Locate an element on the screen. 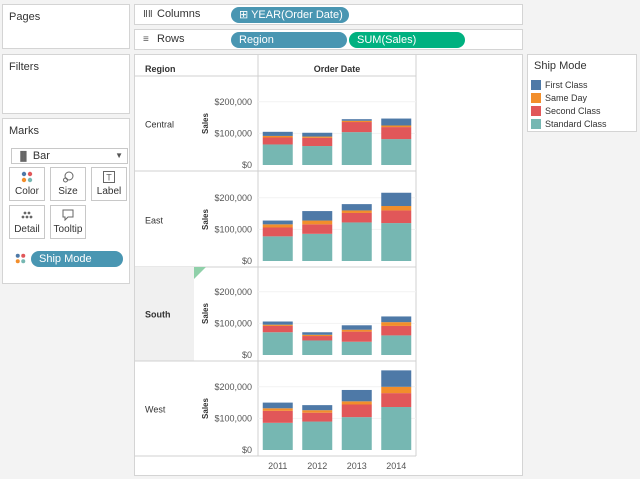 This screenshot has height=479, width=640. mark-type-value: Bar is located at coordinates (41, 156).